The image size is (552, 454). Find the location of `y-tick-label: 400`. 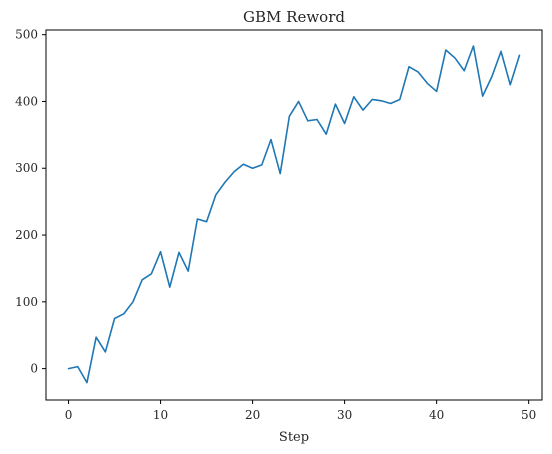

y-tick-label: 400 is located at coordinates (26, 101).